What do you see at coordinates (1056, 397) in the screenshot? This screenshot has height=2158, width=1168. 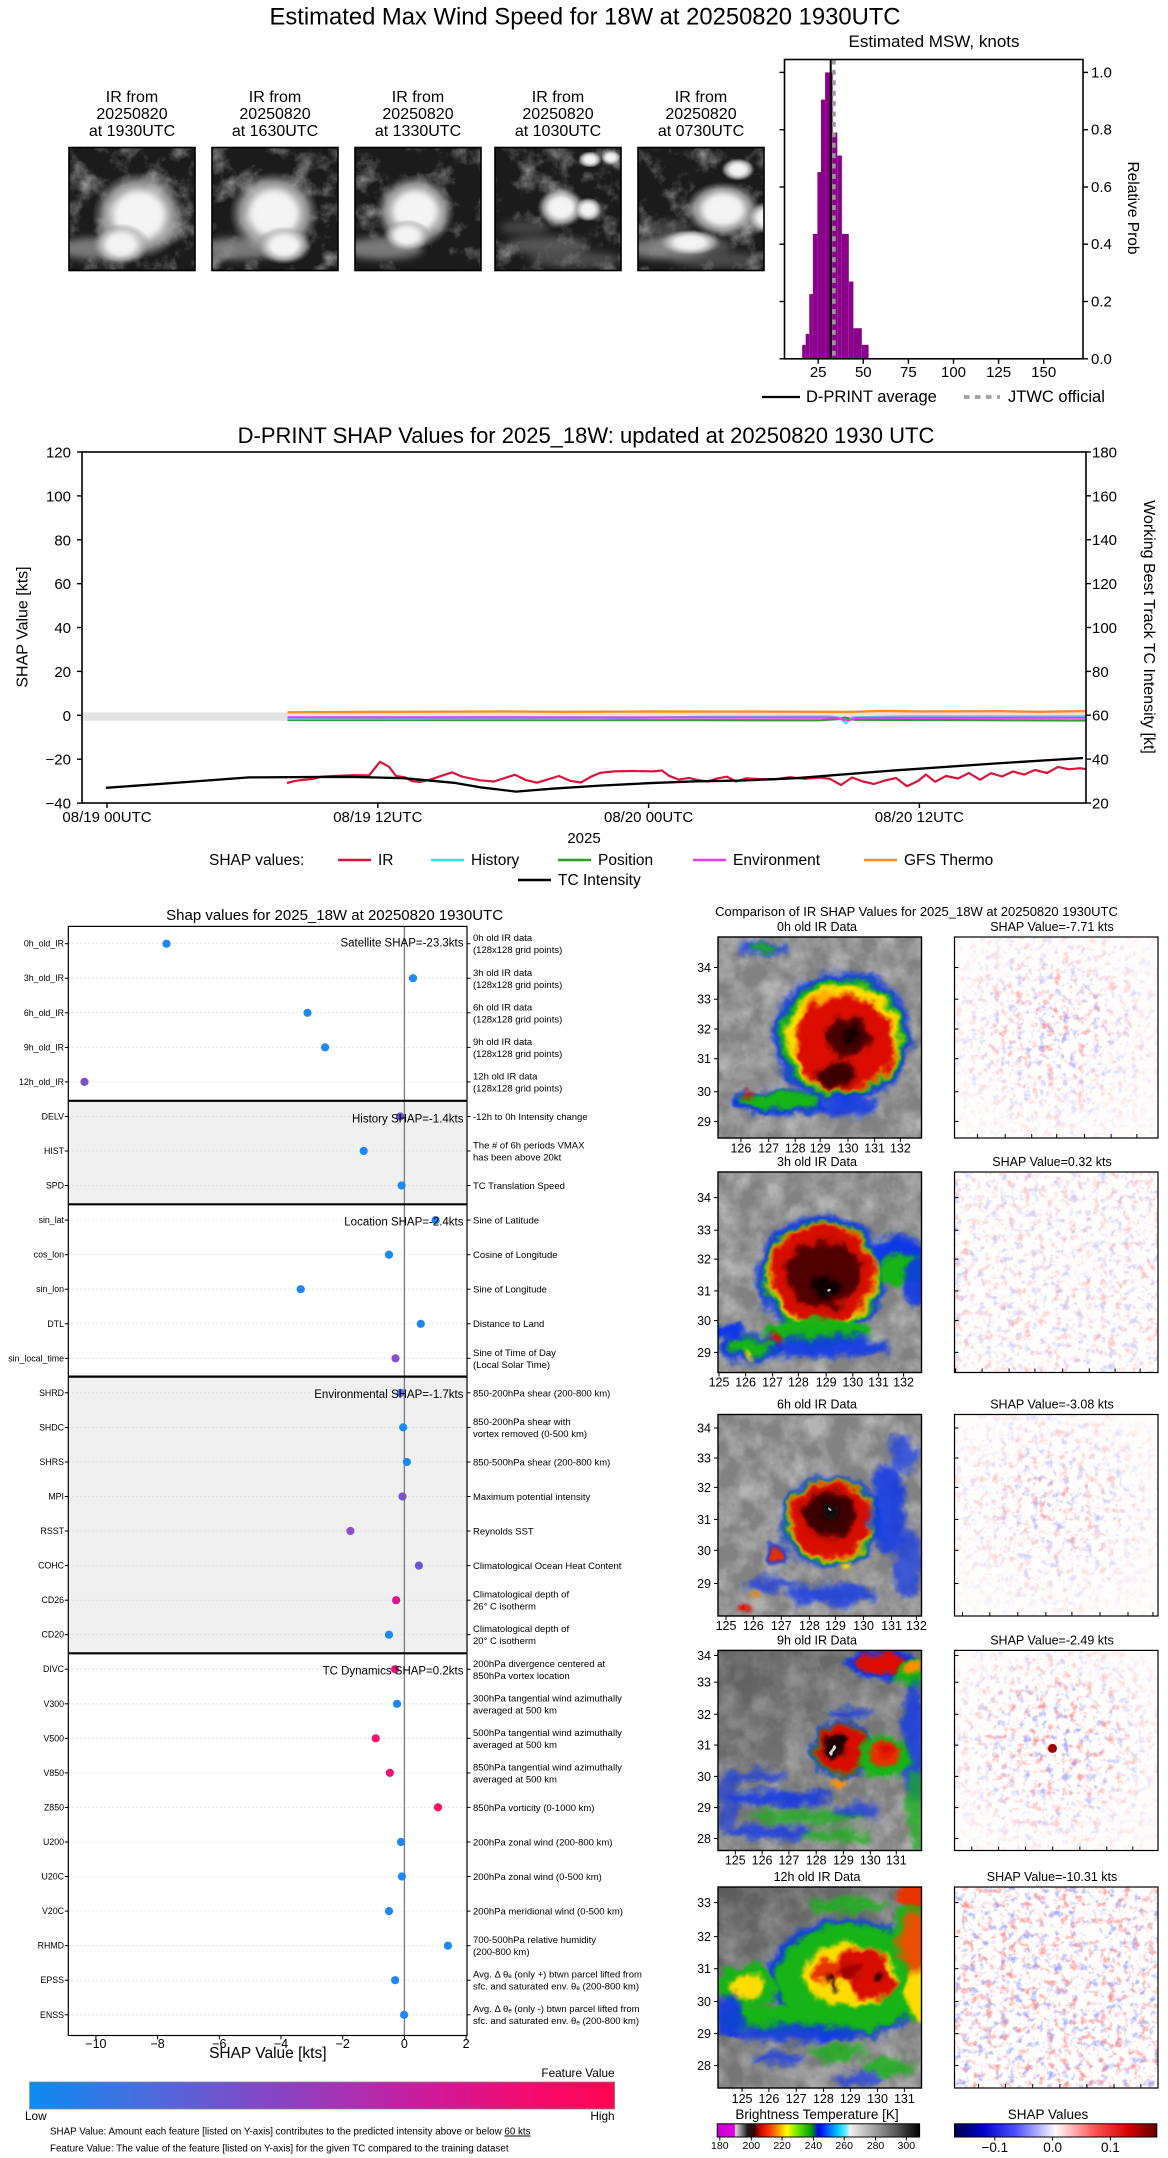 I see `svg-text: JTWC official` at bounding box center [1056, 397].